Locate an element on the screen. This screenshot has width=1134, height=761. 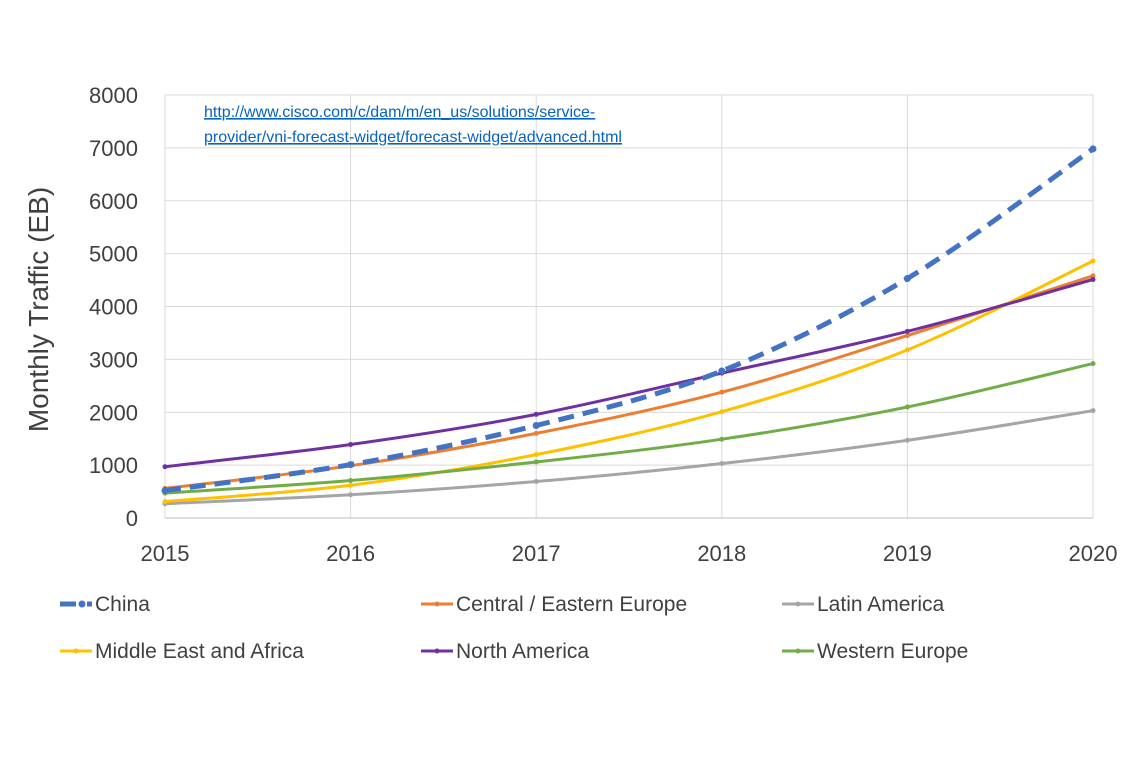
legend-label: China is located at coordinates (122, 604).